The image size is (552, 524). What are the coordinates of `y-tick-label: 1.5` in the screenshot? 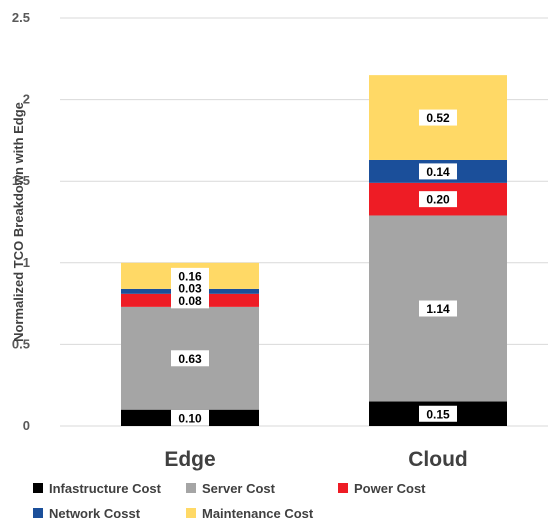 It's located at (21, 180).